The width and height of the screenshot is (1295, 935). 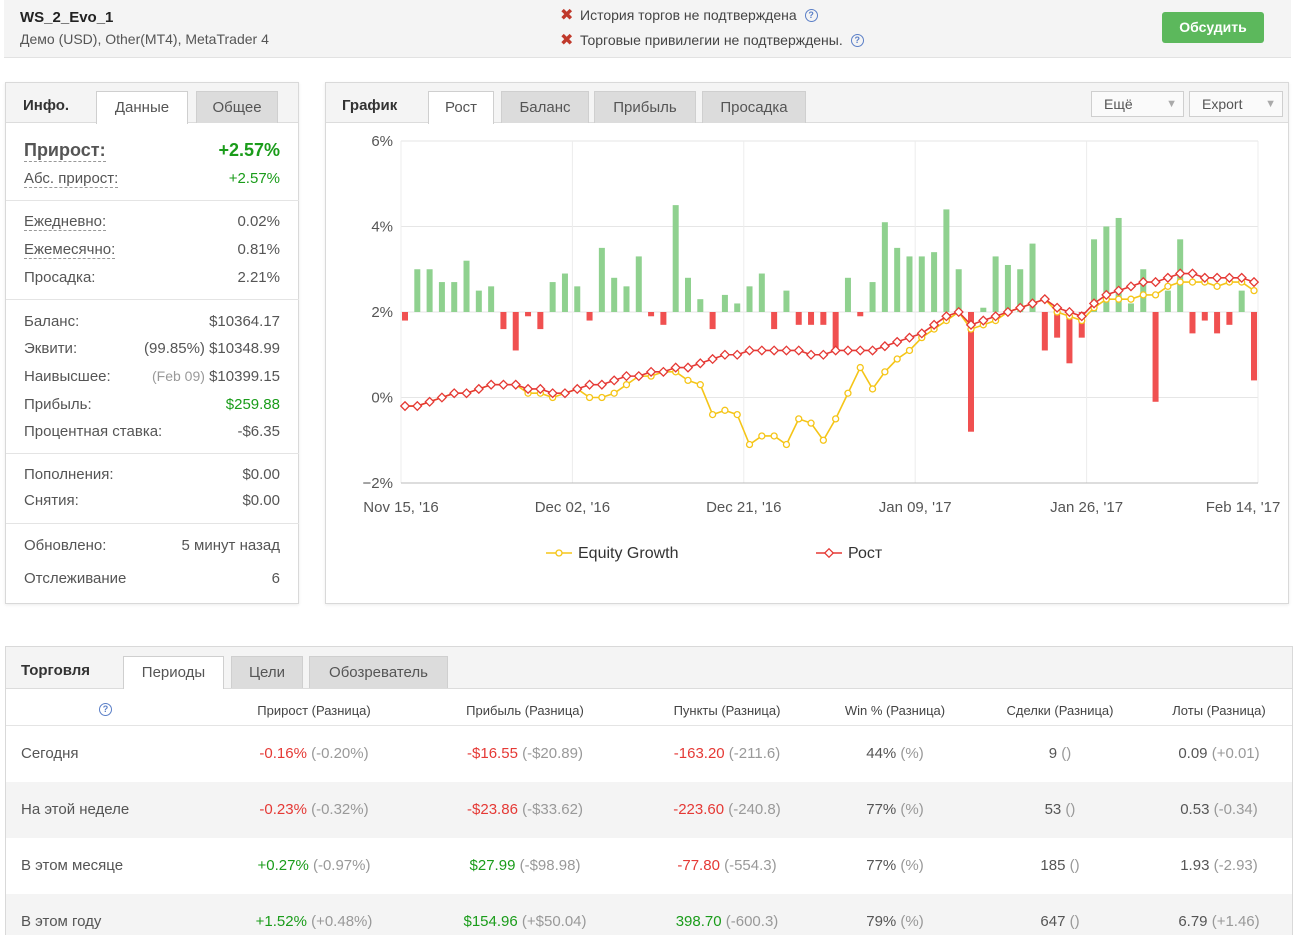 I want to click on gain-value: +2.57%, so click(x=249, y=150).